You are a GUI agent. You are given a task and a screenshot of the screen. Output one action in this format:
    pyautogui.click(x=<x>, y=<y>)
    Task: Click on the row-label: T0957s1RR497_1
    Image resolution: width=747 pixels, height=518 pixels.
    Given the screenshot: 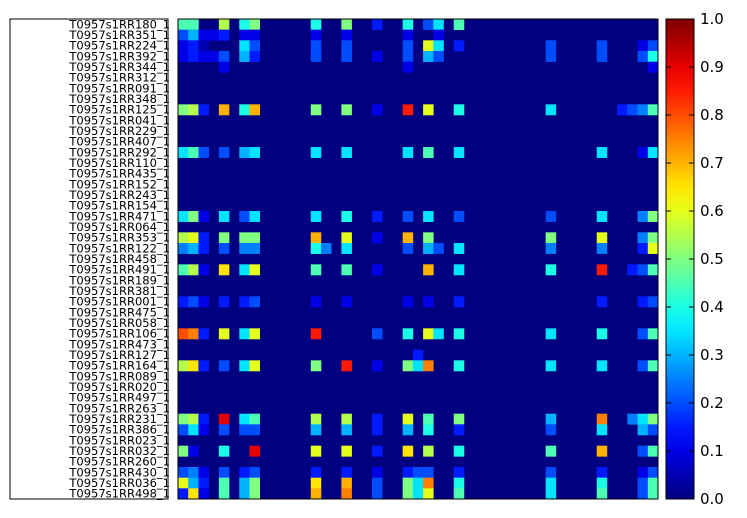 What is the action you would take?
    pyautogui.click(x=119, y=398)
    